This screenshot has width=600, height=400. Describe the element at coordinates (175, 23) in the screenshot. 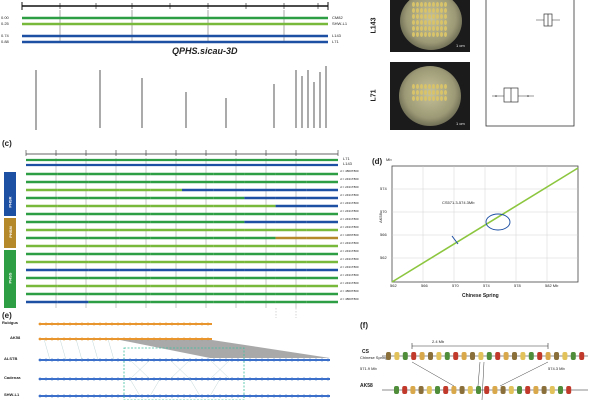

I see `panel-a-graphic` at that location.